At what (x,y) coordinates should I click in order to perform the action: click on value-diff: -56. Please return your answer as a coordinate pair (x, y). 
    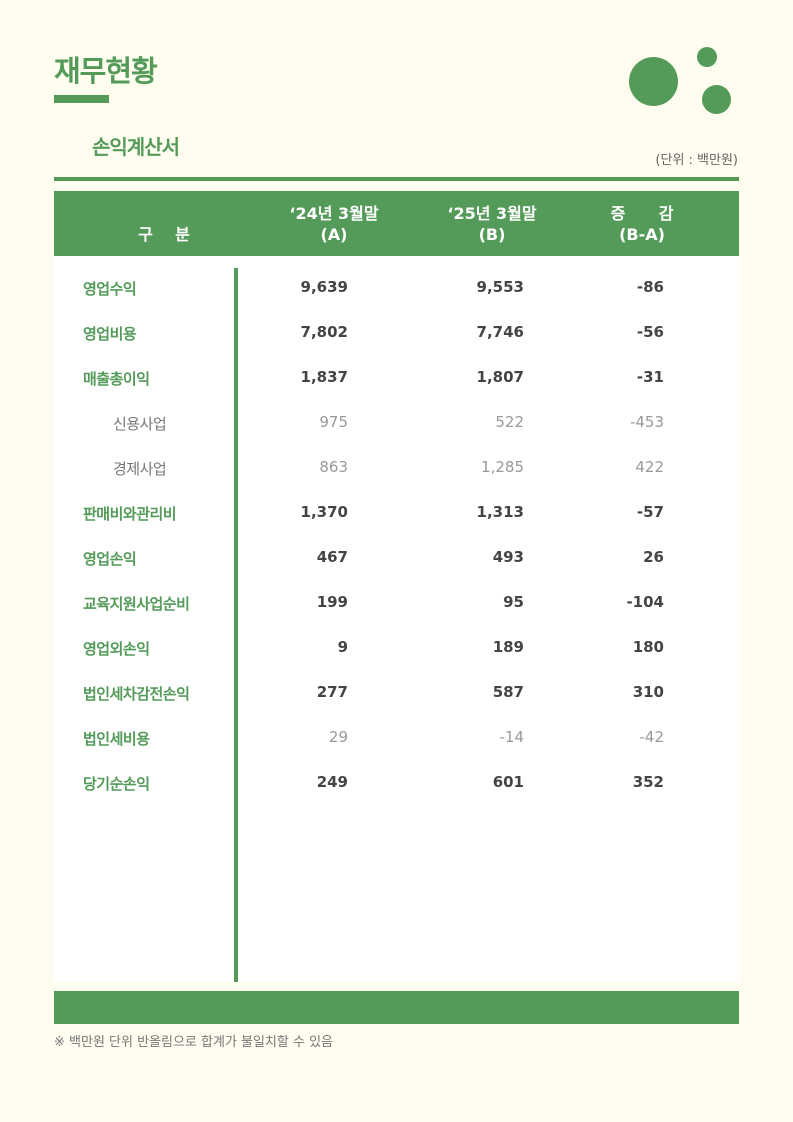
    Looking at the image, I should click on (650, 332).